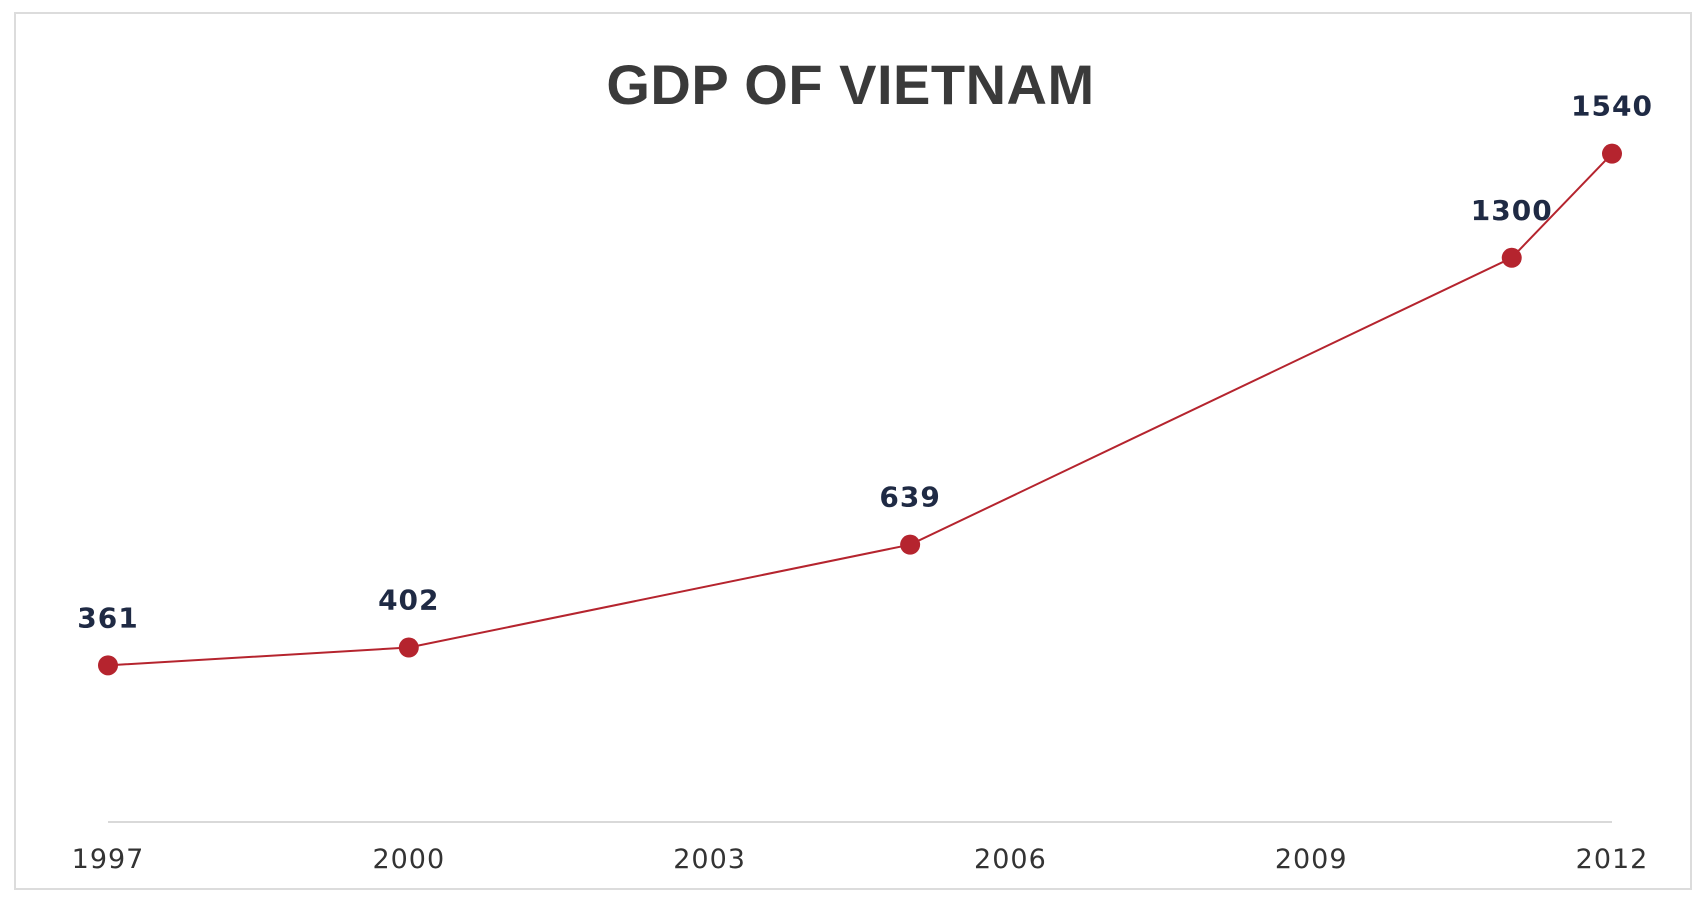 The height and width of the screenshot is (899, 1701). What do you see at coordinates (850, 84) in the screenshot?
I see `chart-title: GDP OF VIETNAM` at bounding box center [850, 84].